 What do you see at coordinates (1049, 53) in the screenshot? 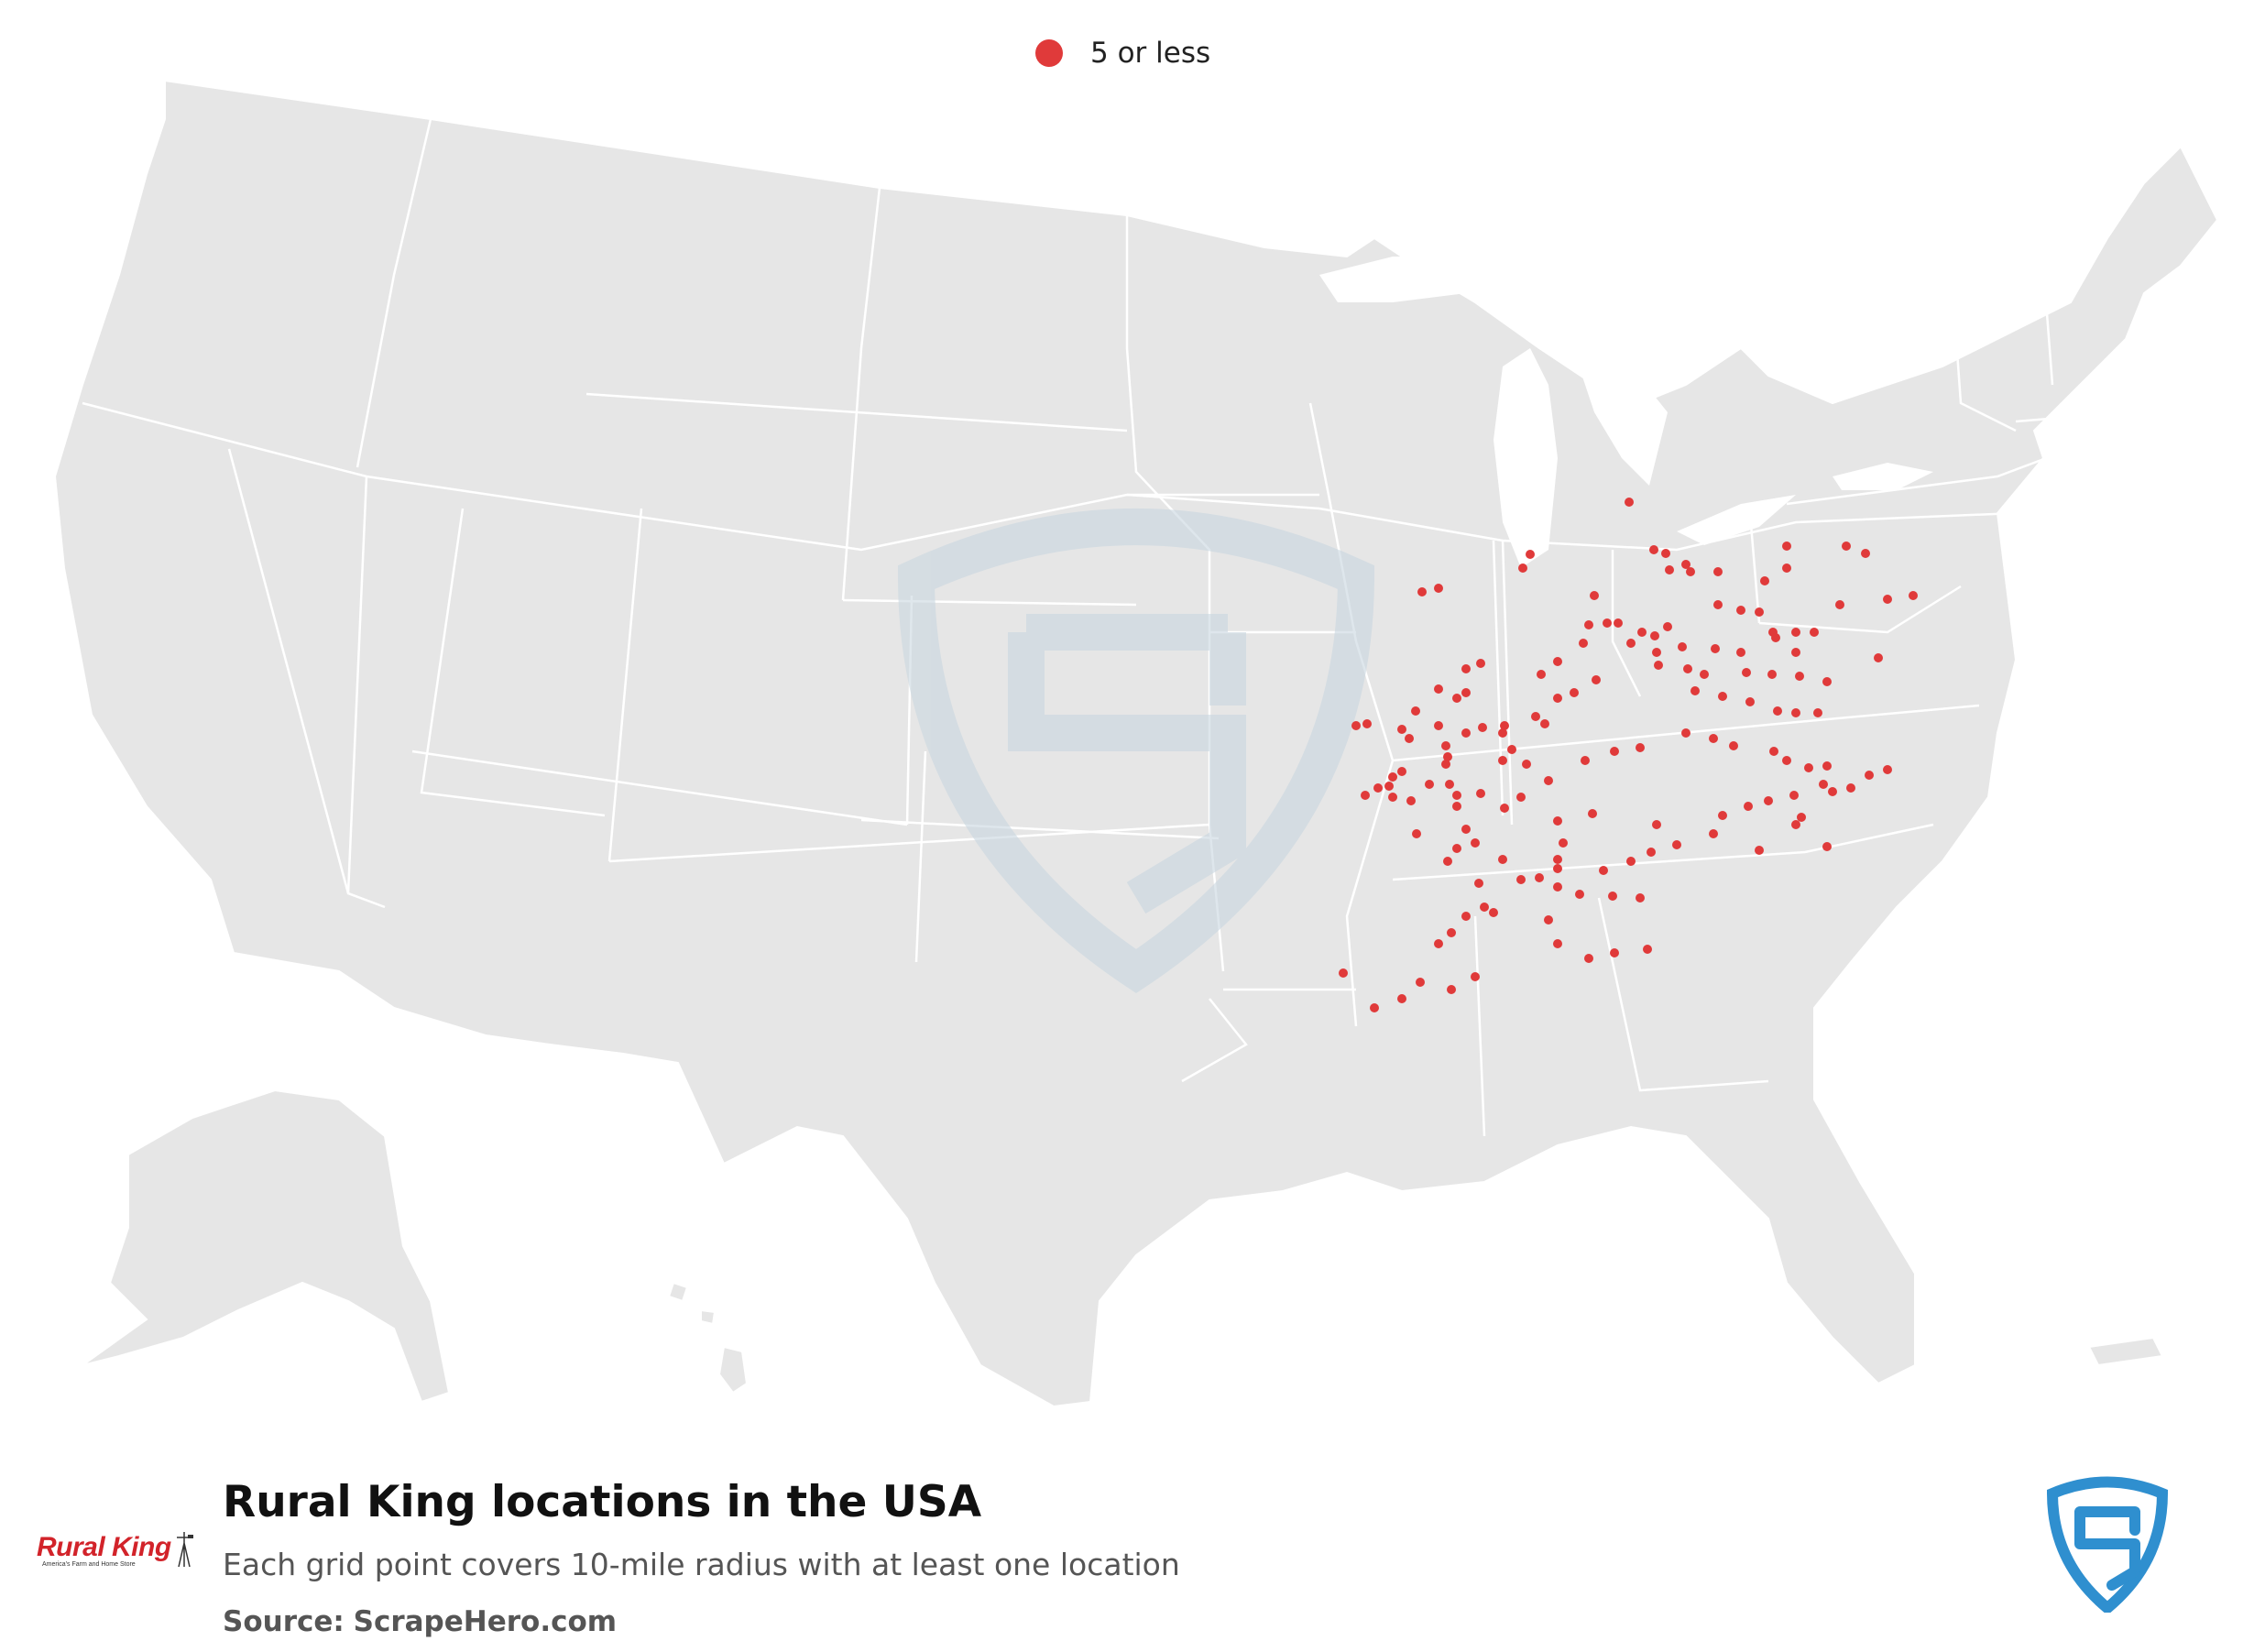
I see `legend-marker` at bounding box center [1049, 53].